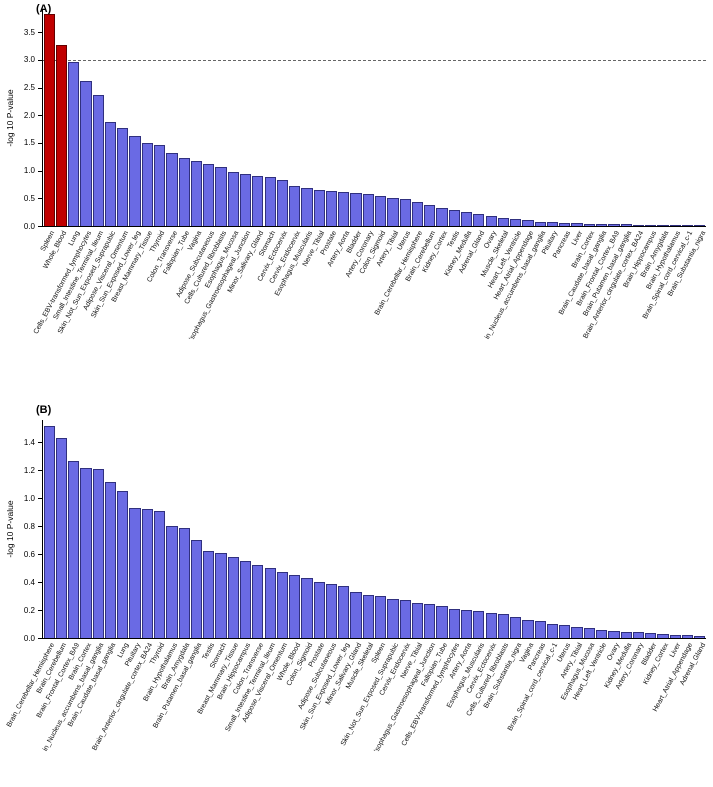 The image size is (713, 787). What do you see at coordinates (651, 635) in the screenshot?
I see `bar-Bladder` at bounding box center [651, 635].